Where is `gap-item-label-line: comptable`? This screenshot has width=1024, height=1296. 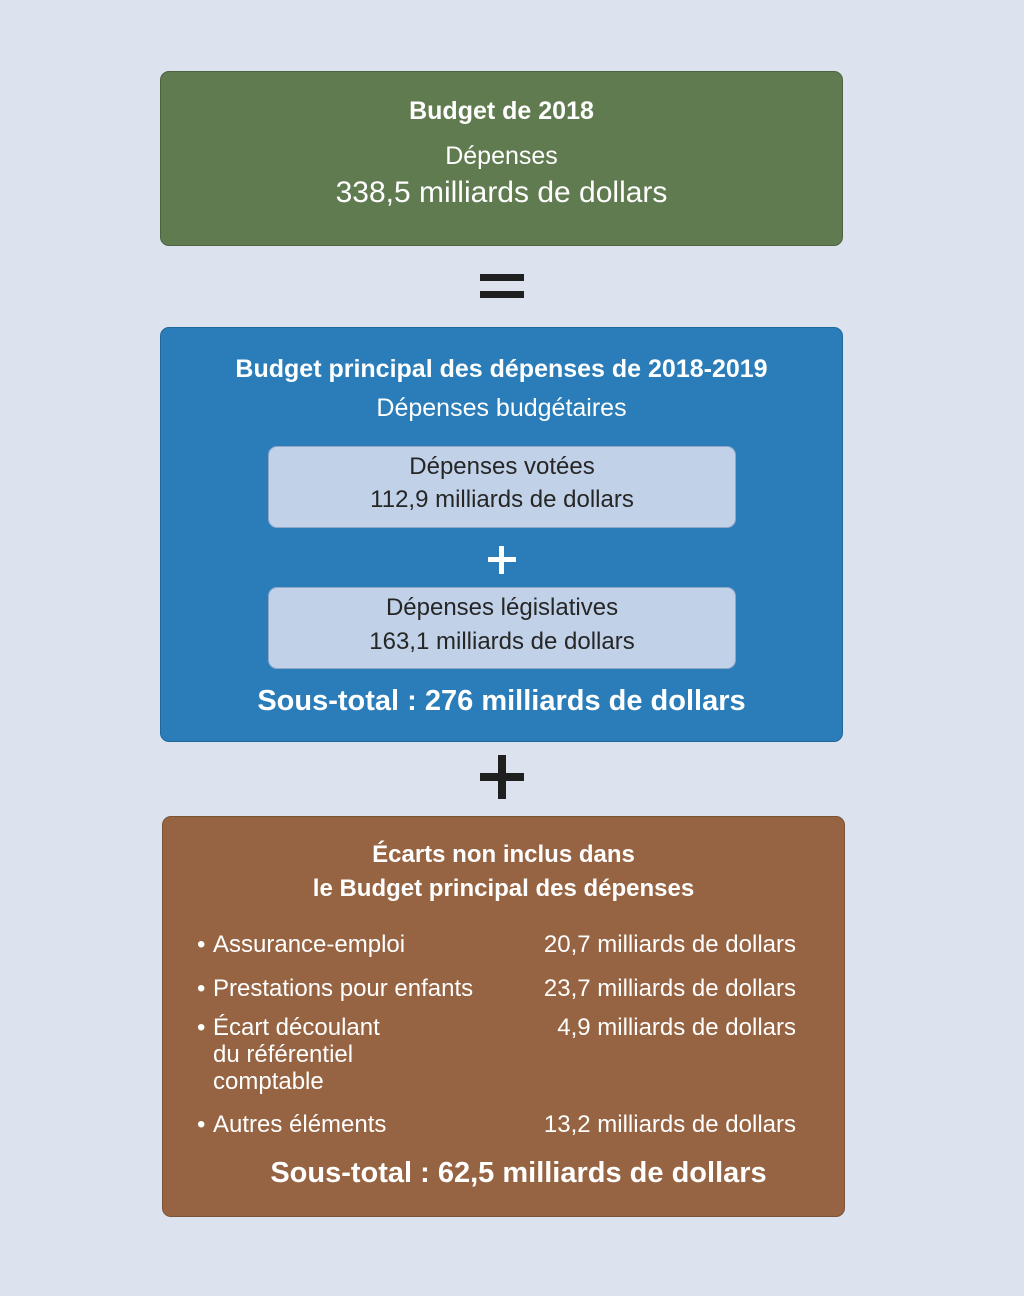 gap-item-label-line: comptable is located at coordinates (268, 1081).